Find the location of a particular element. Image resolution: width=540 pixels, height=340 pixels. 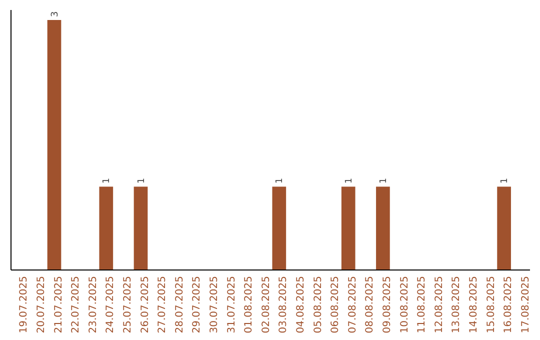

x-tick-label: 28.07.2025 is located at coordinates (180, 305).